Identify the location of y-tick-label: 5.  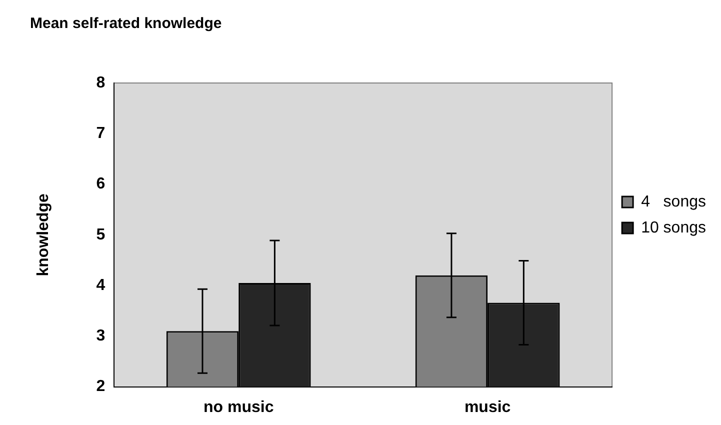
(101, 235).